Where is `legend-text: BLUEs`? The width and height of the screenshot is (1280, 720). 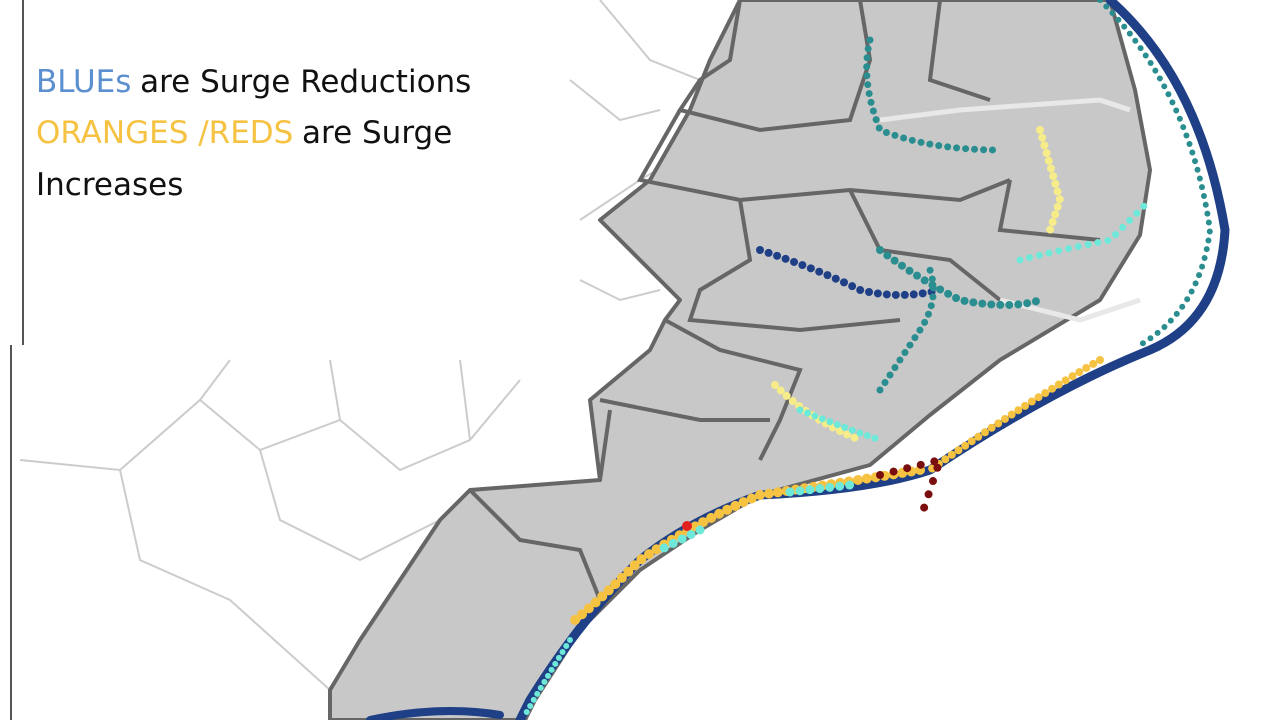
legend-text: BLUEs is located at coordinates (84, 82).